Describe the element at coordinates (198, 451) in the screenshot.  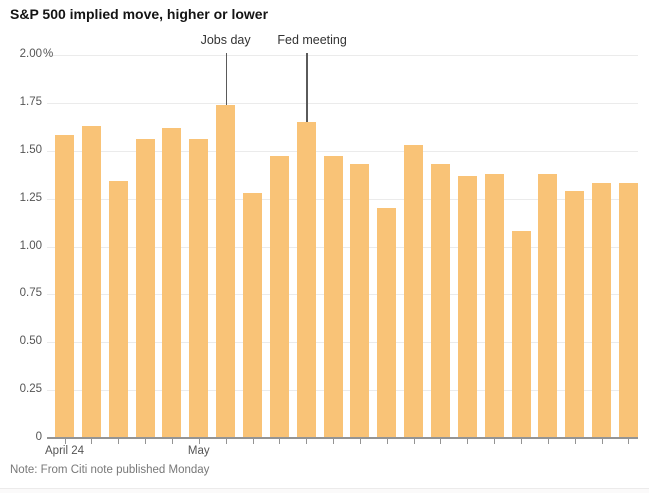
I see `x-axis-label: May` at that location.